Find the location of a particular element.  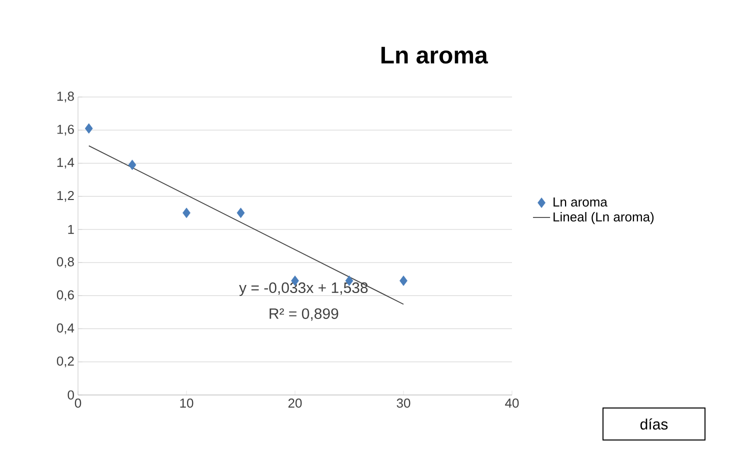

legend-label: Lineal (Ln aroma) is located at coordinates (604, 218).